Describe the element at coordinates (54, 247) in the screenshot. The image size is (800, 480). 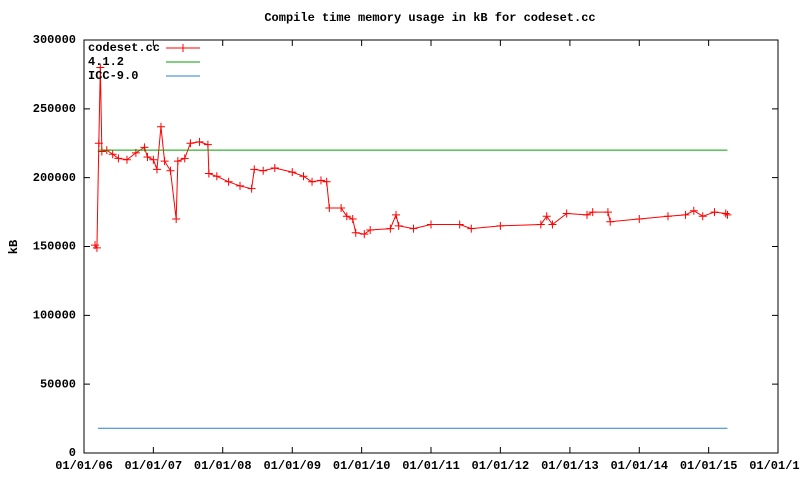
I see `y-tick-label: 150000` at that location.